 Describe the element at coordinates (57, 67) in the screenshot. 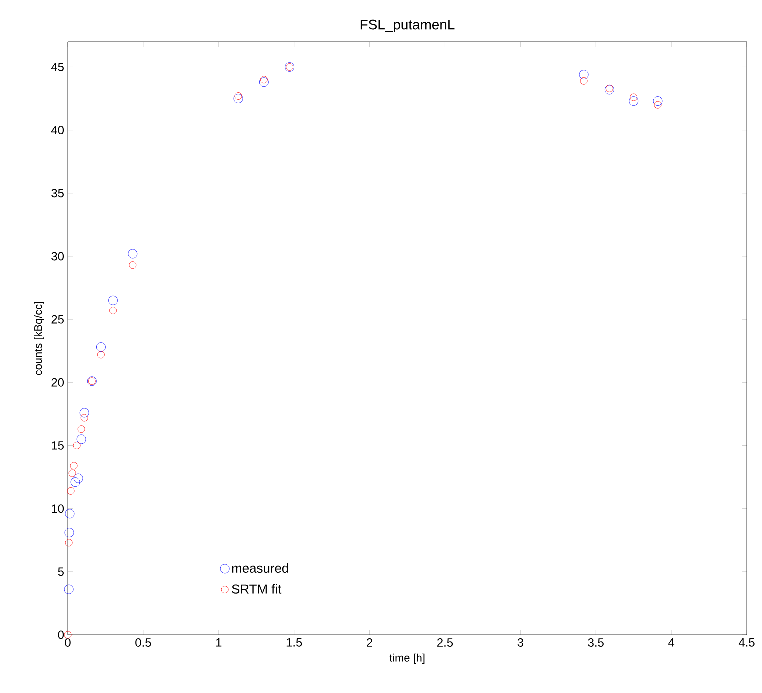

I see `y-tick-label: 45` at that location.